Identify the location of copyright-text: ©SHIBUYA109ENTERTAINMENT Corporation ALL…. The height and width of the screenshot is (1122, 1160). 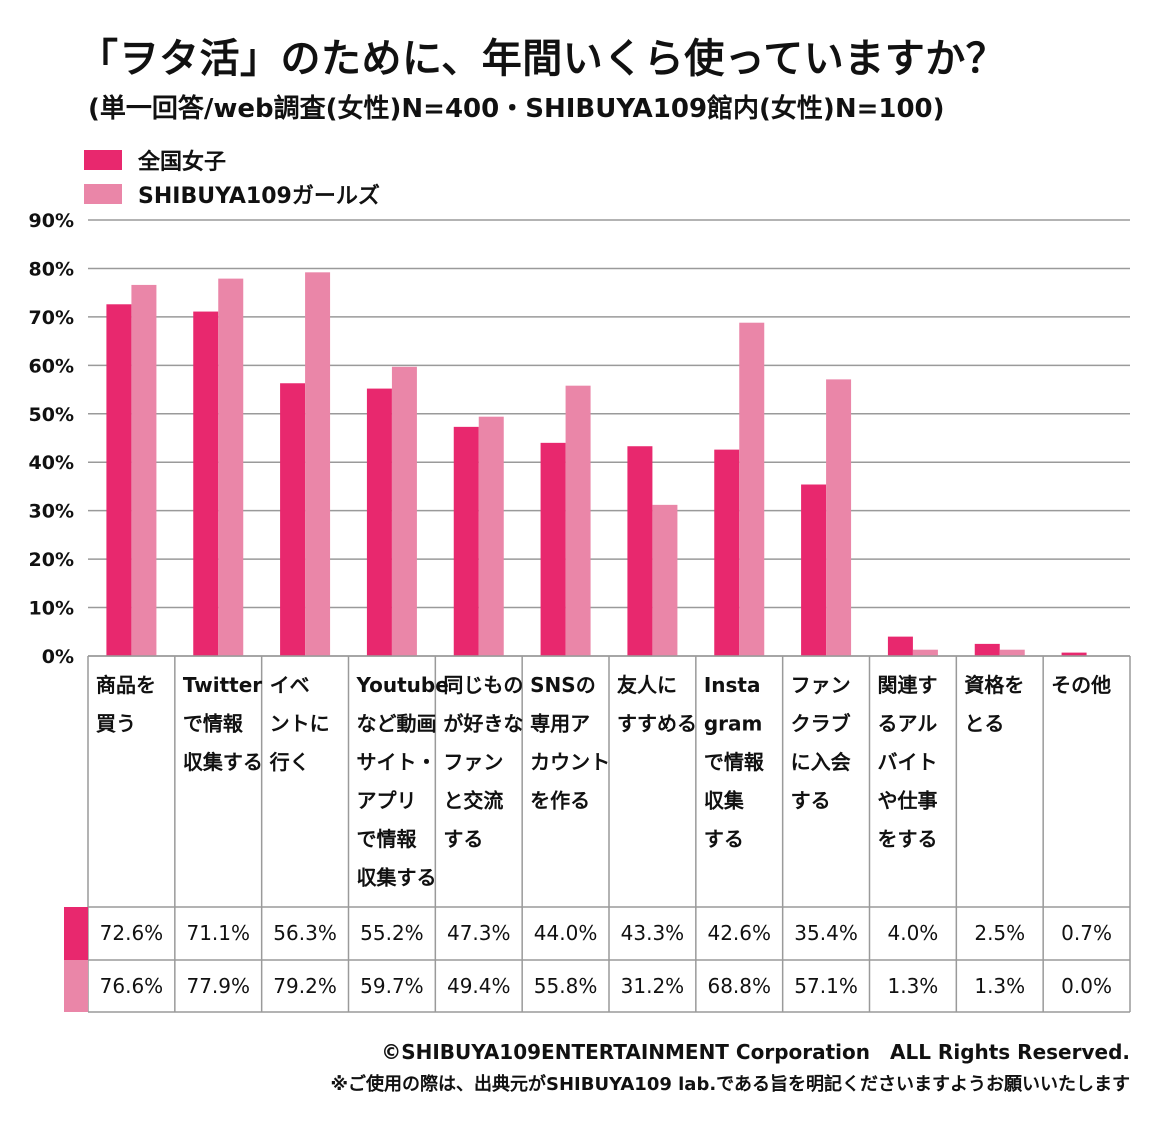
(755, 1052).